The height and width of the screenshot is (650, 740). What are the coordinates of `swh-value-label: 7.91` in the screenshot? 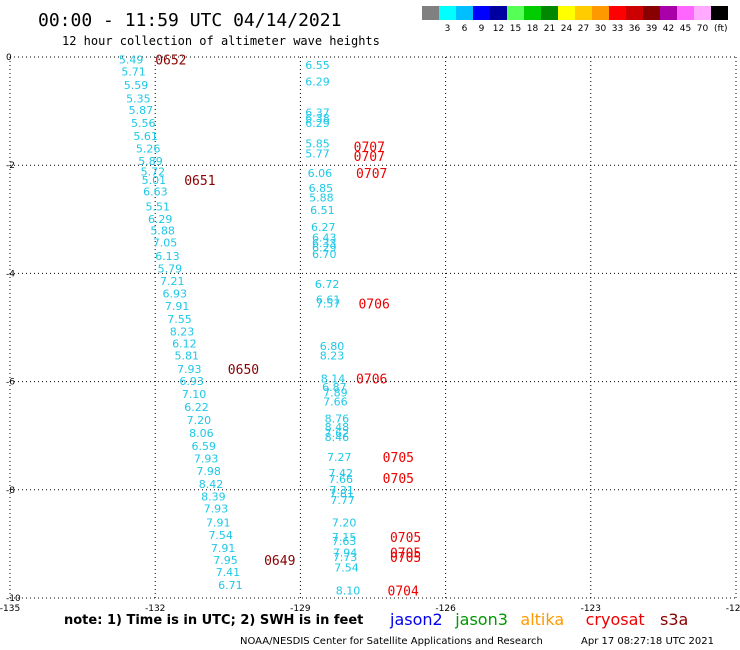 It's located at (223, 548).